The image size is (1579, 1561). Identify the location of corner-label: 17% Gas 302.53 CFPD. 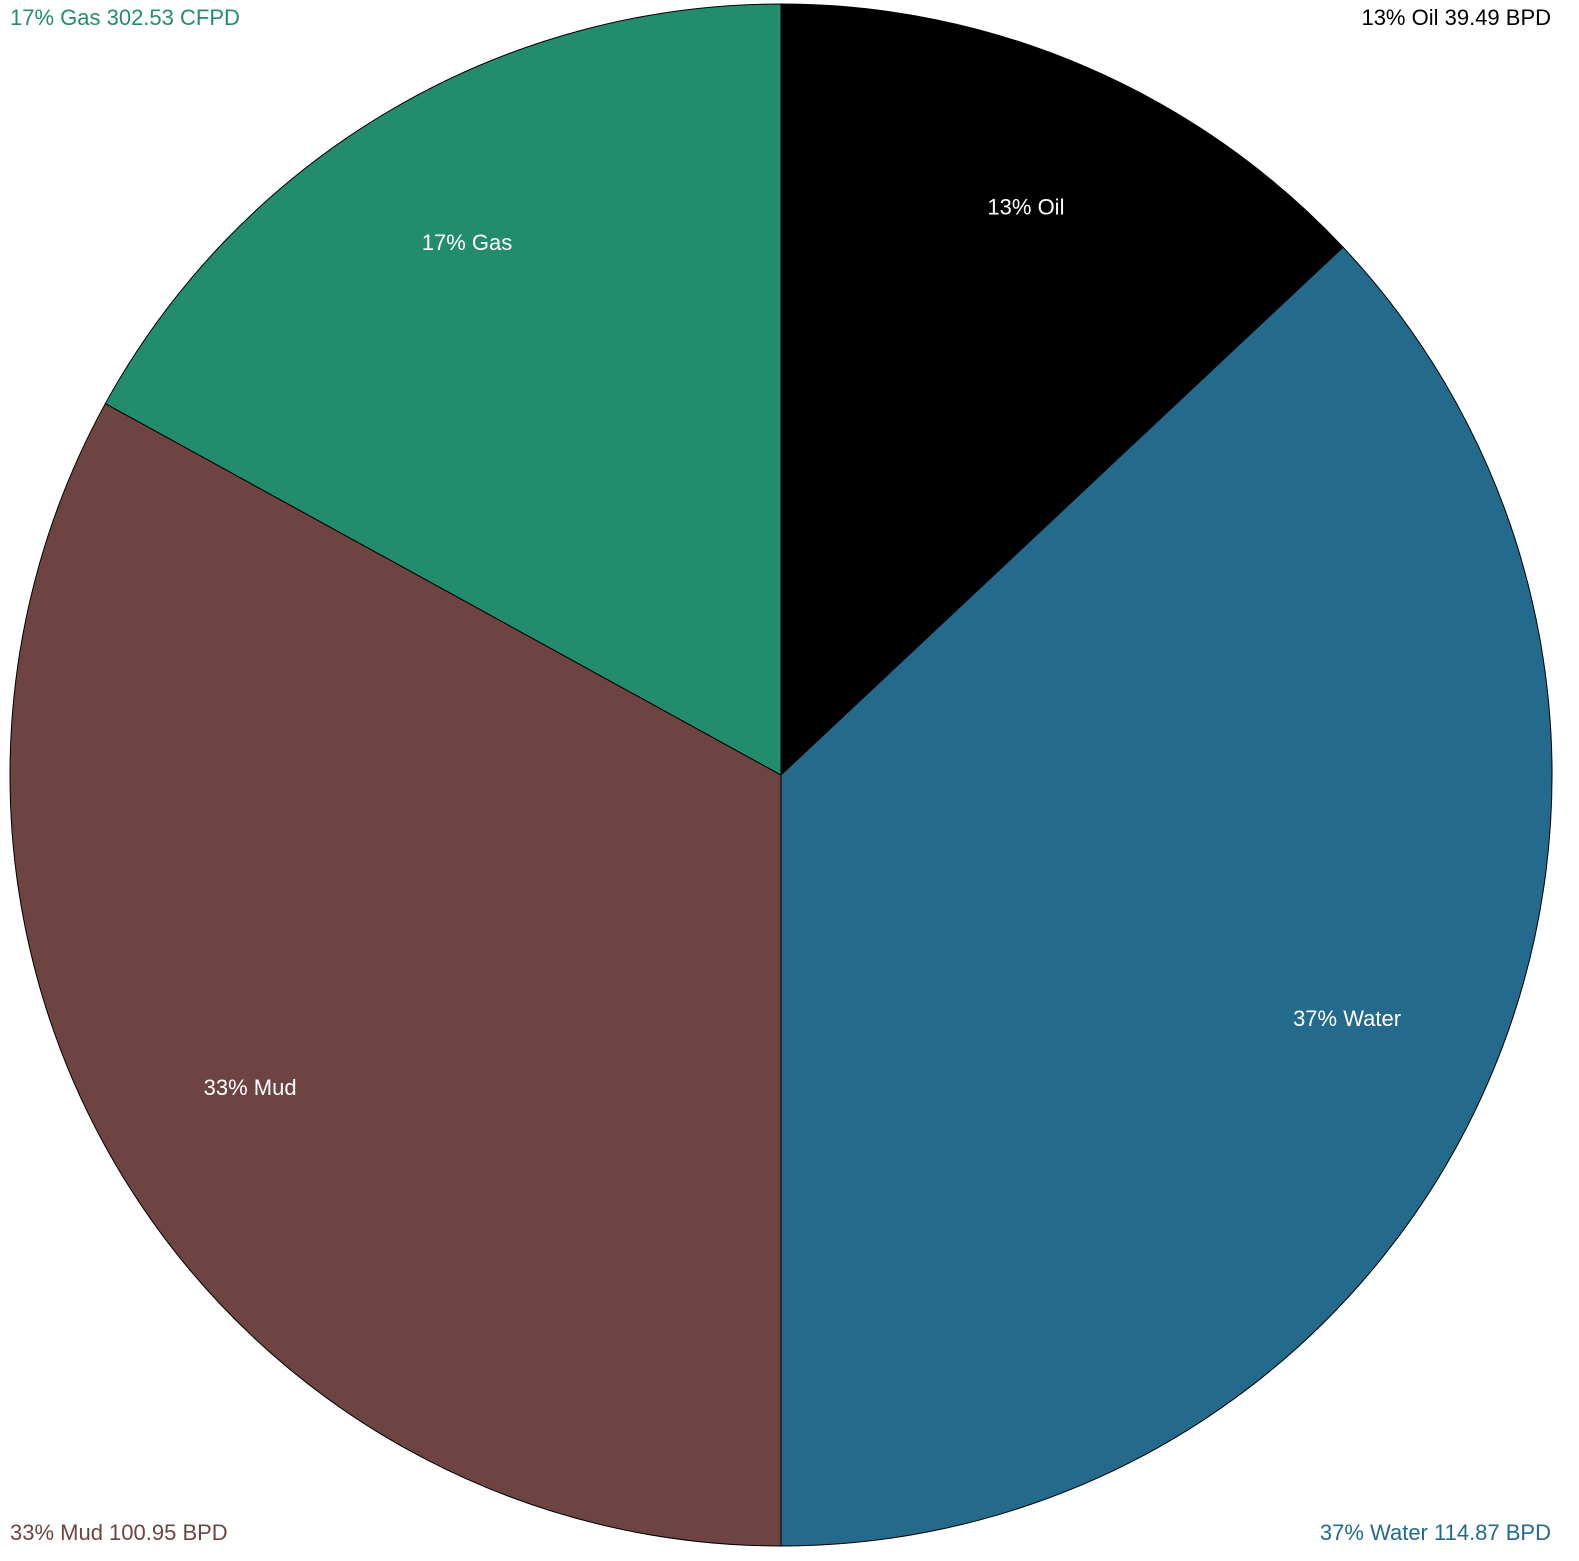
(125, 17).